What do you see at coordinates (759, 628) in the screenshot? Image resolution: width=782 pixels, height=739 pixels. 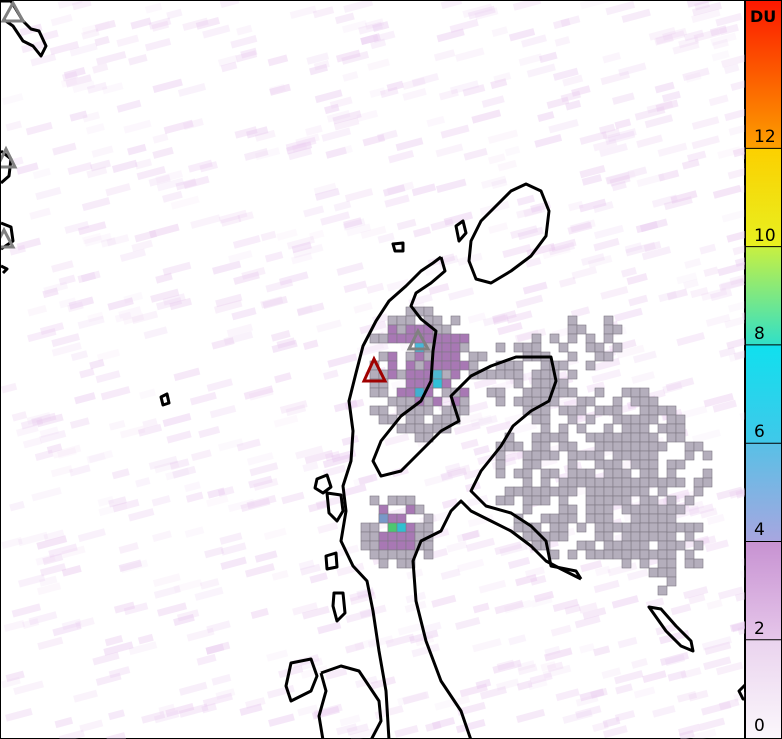 I see `colorbar-tick-label: 2` at bounding box center [759, 628].